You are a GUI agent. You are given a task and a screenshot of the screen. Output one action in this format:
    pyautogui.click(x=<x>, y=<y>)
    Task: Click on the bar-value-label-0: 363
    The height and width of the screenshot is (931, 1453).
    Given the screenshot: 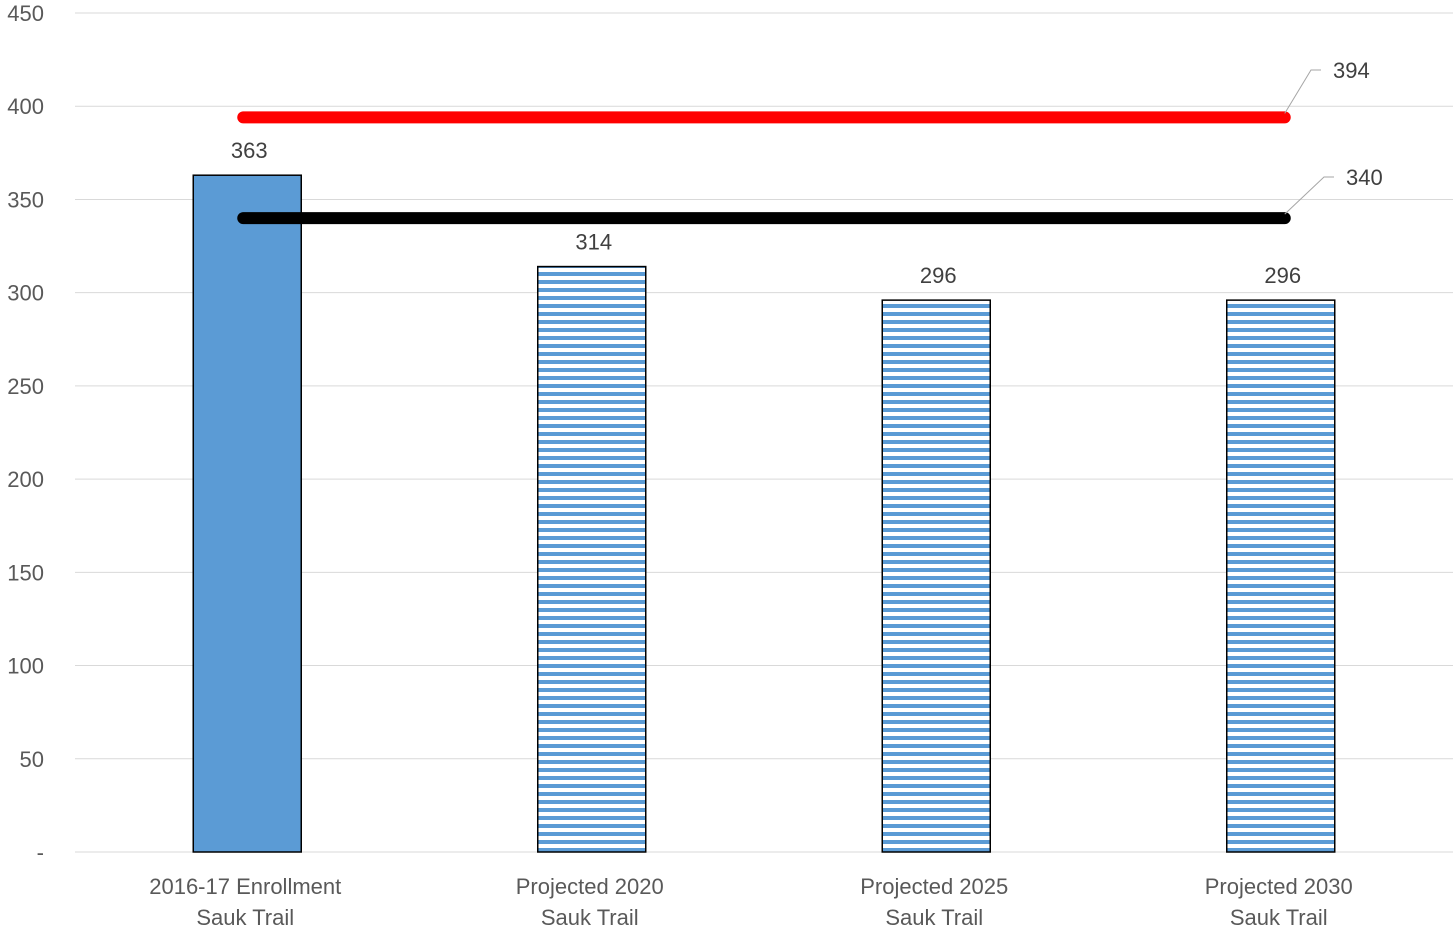 What is the action you would take?
    pyautogui.click(x=249, y=150)
    